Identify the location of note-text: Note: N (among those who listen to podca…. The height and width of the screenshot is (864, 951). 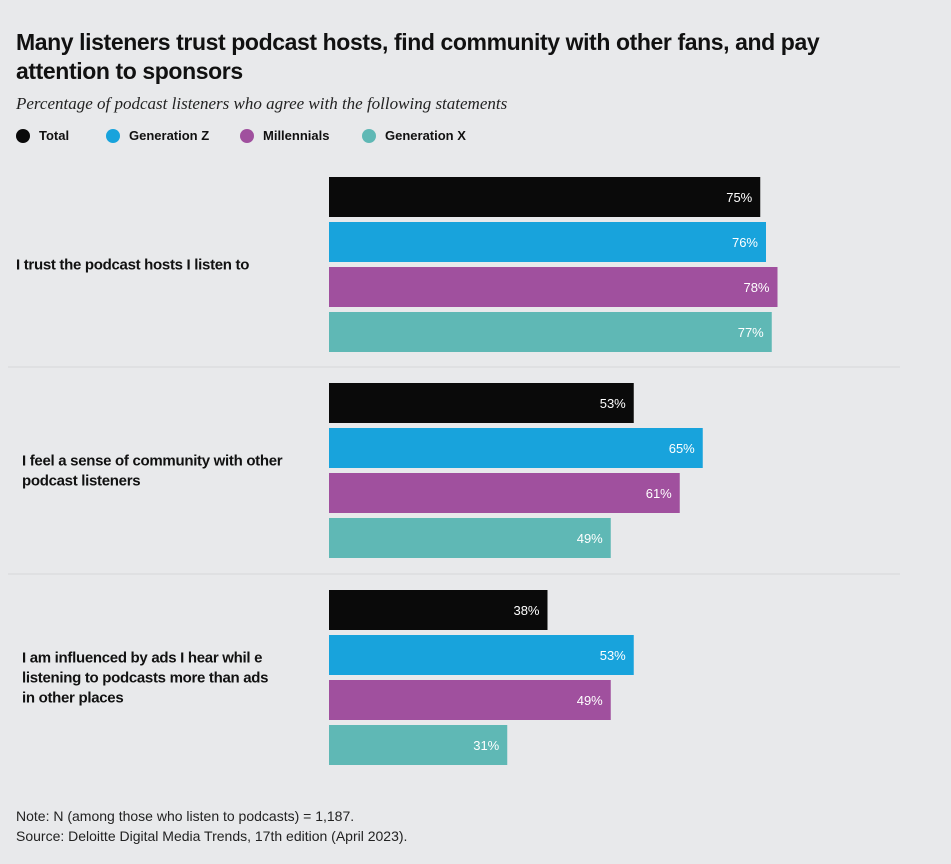
(185, 816).